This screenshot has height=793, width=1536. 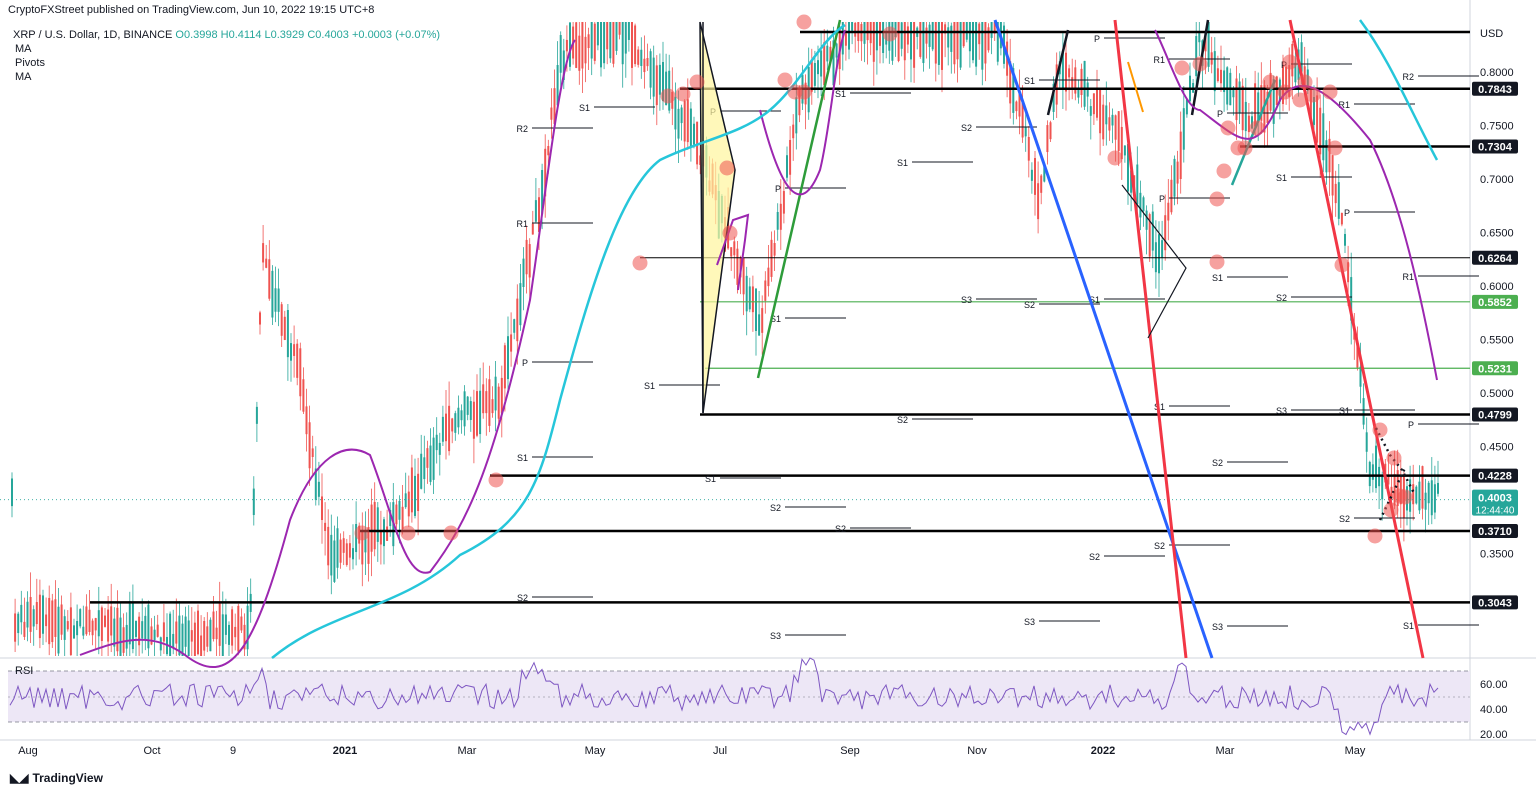 I want to click on time-tick-label: Aug, so click(x=28, y=751).